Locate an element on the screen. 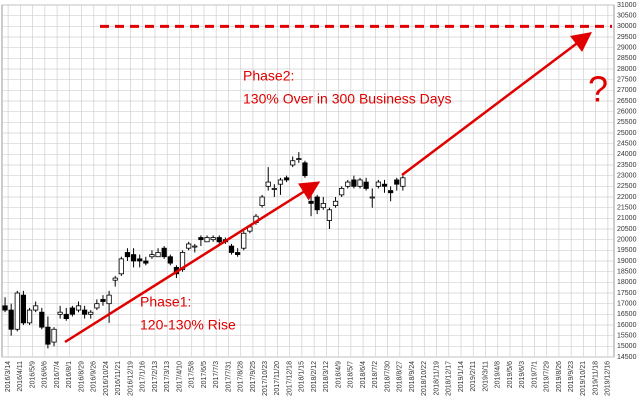 The image size is (644, 406). phase1-title: Phase1: is located at coordinates (165, 302).